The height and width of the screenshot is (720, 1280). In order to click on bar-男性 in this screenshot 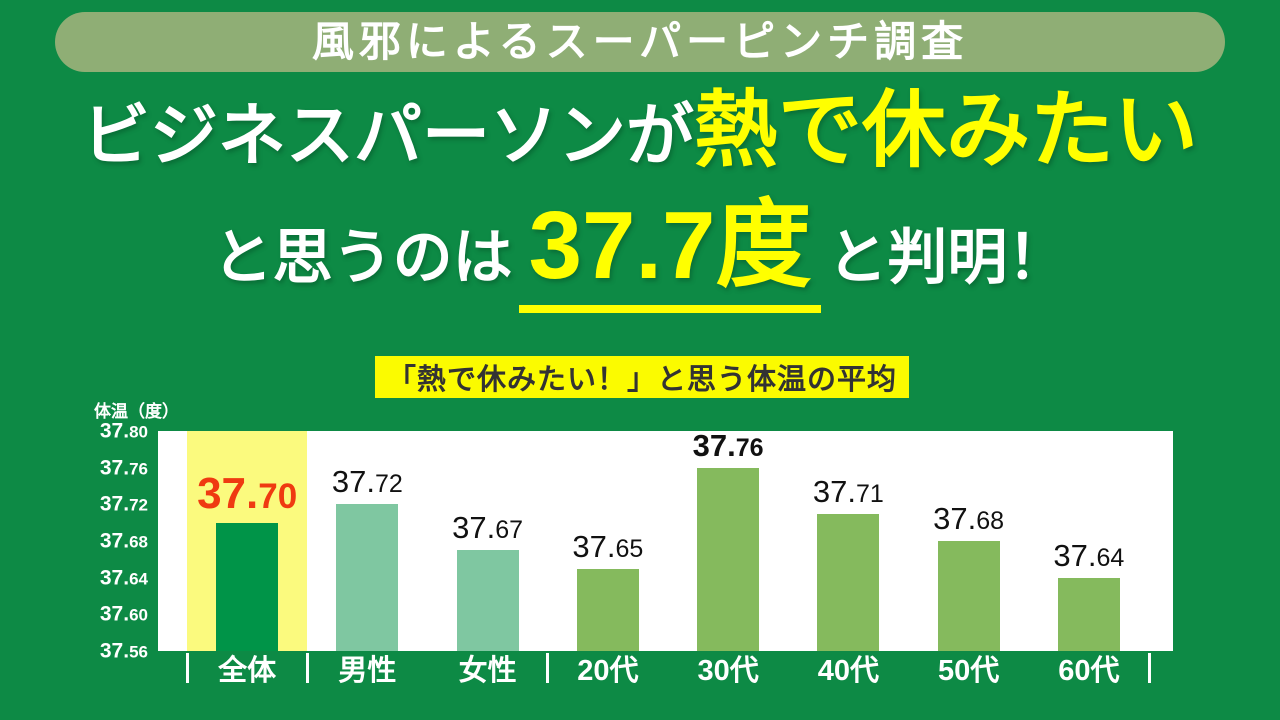, I will do `click(367, 577)`.